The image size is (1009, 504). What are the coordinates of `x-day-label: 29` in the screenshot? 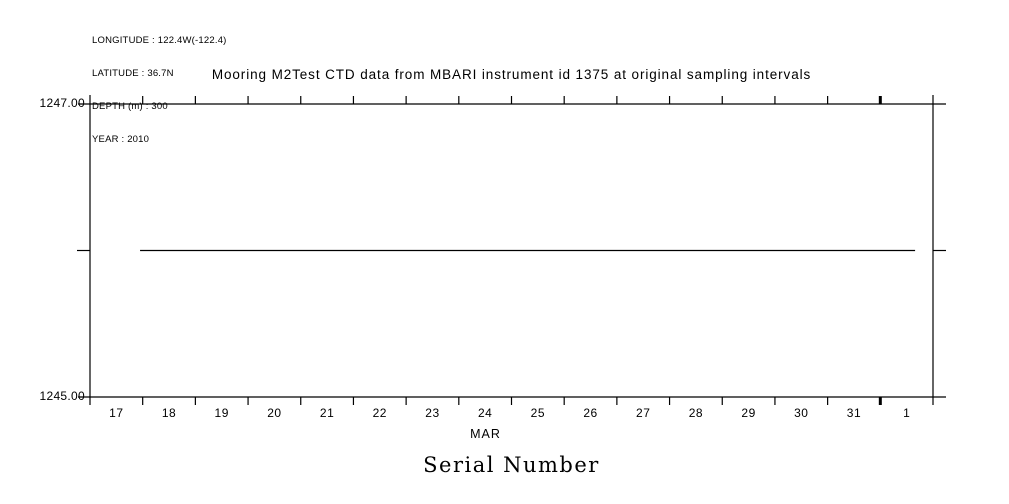 It's located at (748, 413).